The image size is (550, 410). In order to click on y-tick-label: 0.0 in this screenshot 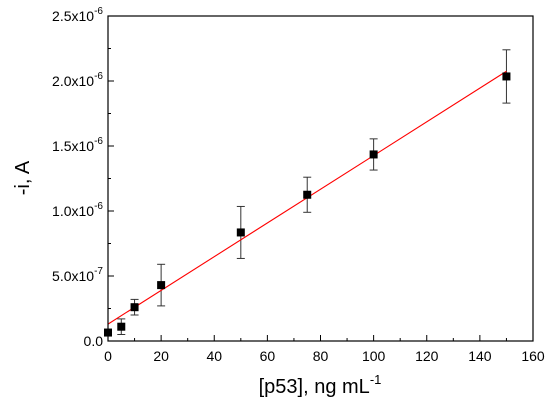, I will do `click(94, 341)`.